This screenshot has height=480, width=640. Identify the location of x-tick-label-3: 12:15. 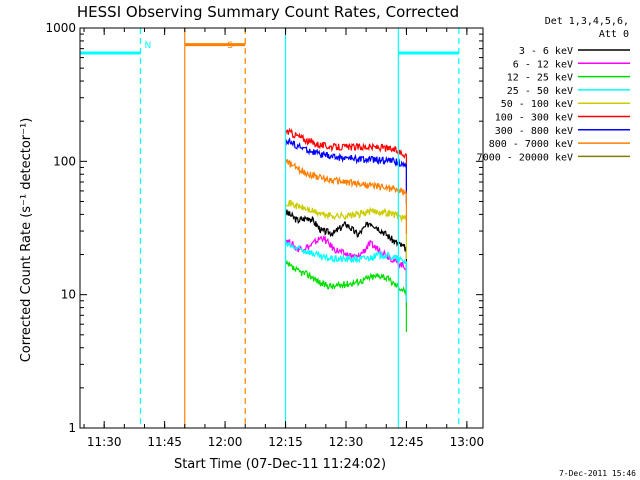
(285, 442).